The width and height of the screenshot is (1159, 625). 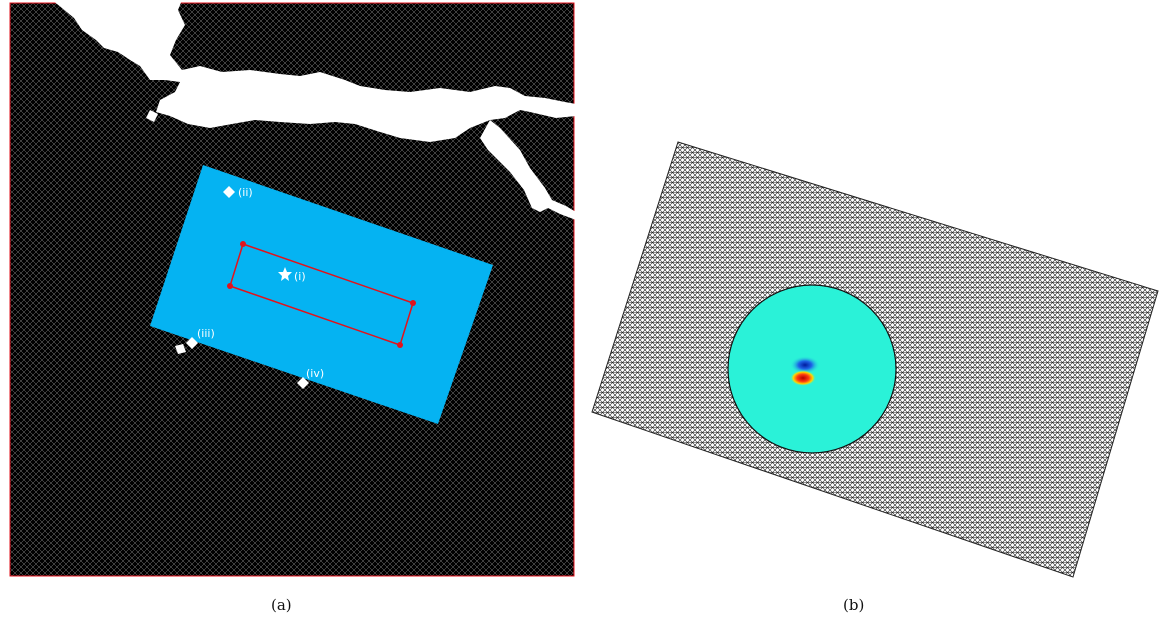 What do you see at coordinates (854, 605) in the screenshot?
I see `panel-caption-b: (b)` at bounding box center [854, 605].